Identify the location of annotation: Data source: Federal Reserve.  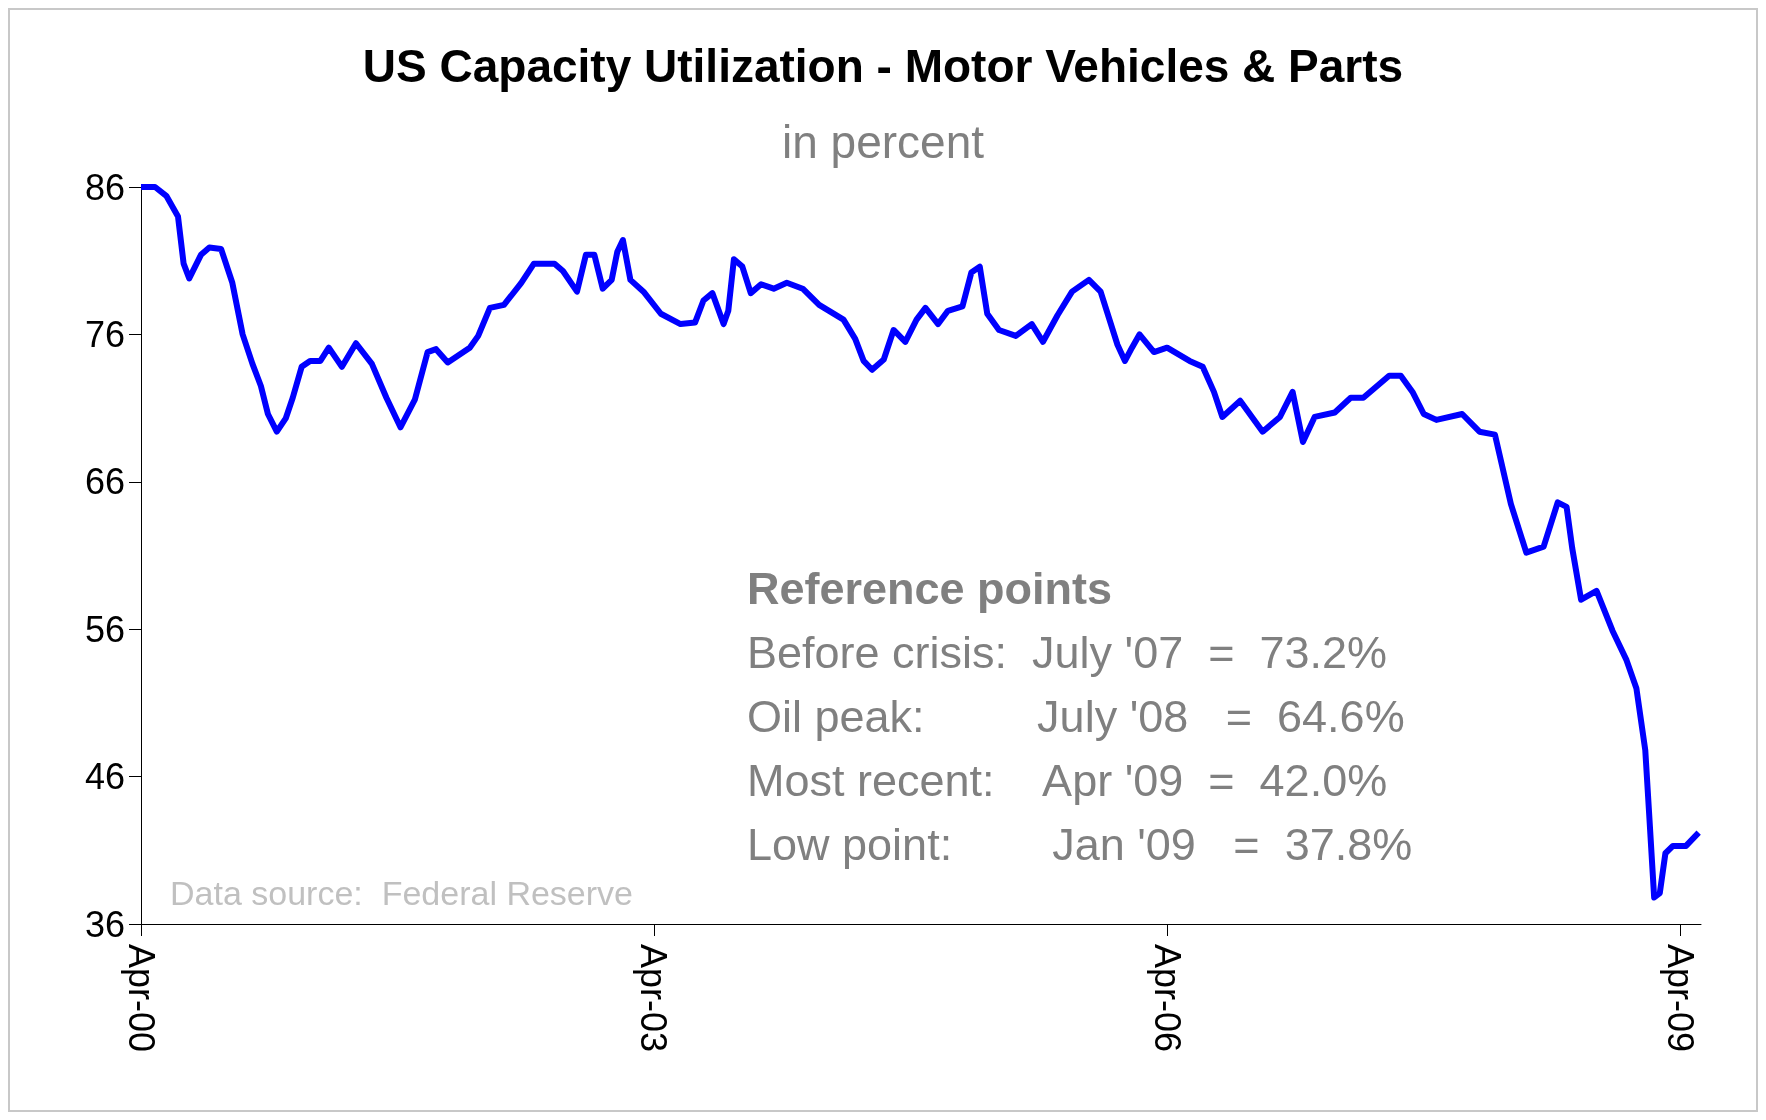
(401, 893).